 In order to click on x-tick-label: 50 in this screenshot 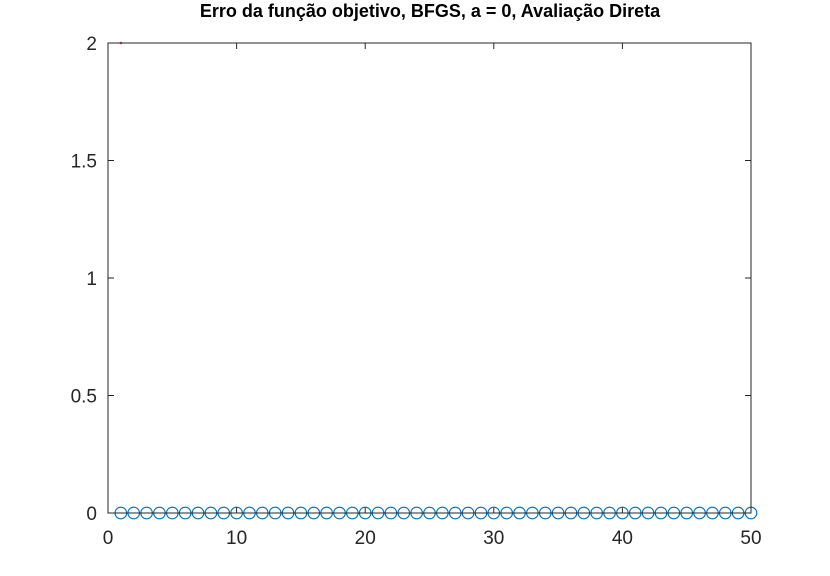, I will do `click(750, 538)`.